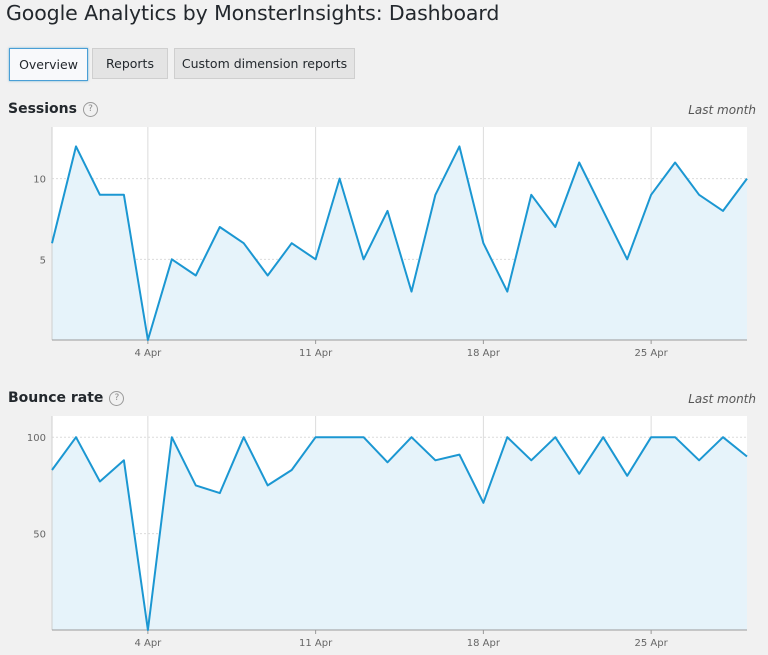  What do you see at coordinates (42, 109) in the screenshot?
I see `sessions-title: Sessions` at bounding box center [42, 109].